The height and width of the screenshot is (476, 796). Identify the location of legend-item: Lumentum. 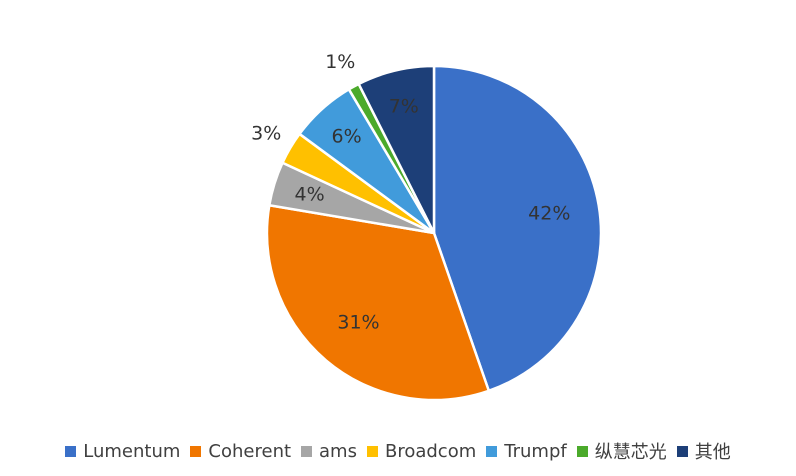
(122, 451).